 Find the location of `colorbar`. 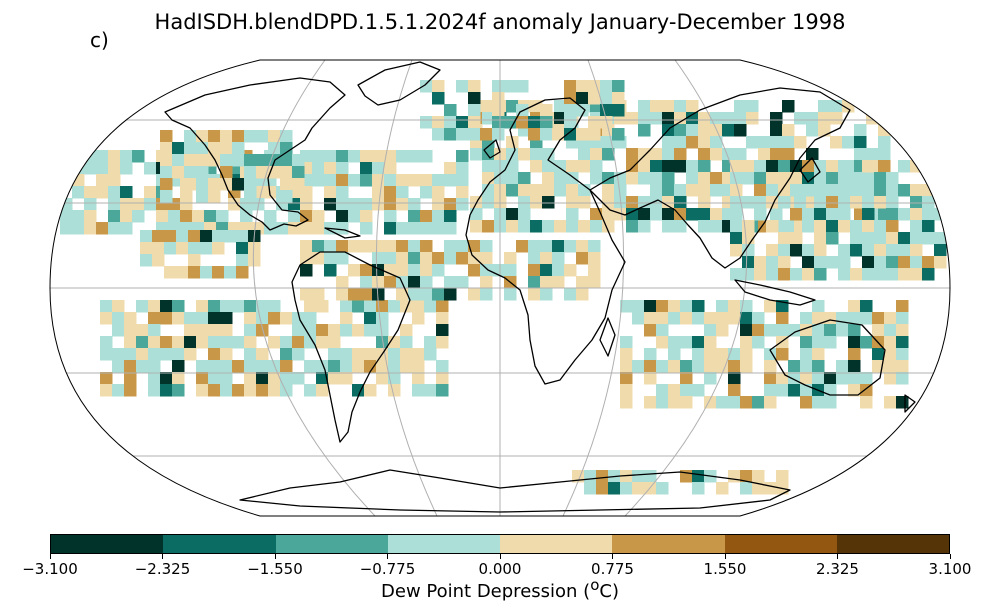

colorbar is located at coordinates (500, 544).